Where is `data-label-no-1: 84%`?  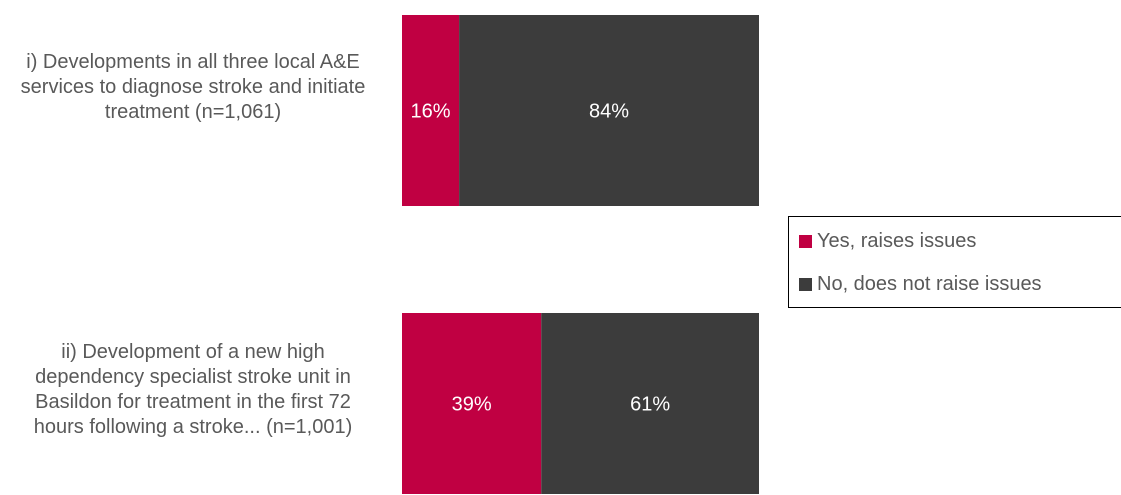 data-label-no-1: 84% is located at coordinates (609, 112).